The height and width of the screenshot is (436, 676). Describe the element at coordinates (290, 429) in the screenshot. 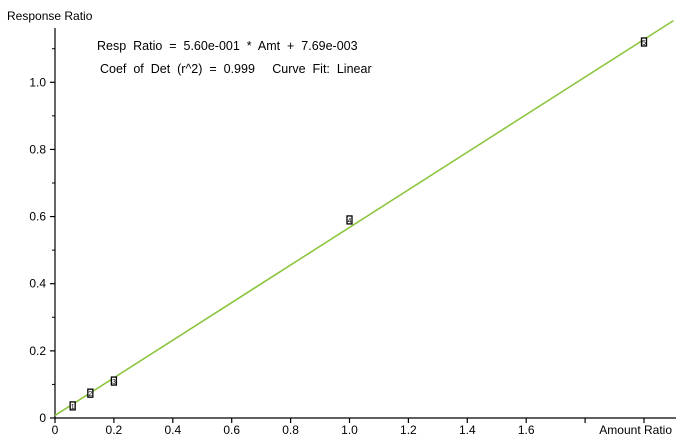

I see `x-tick-label: 0.8` at that location.